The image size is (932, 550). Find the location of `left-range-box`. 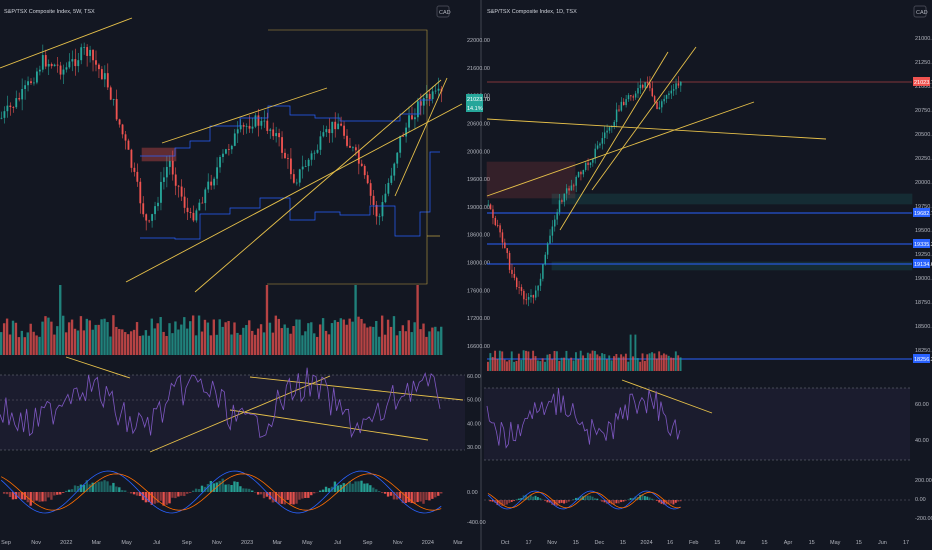

left-range-box is located at coordinates (347, 157).